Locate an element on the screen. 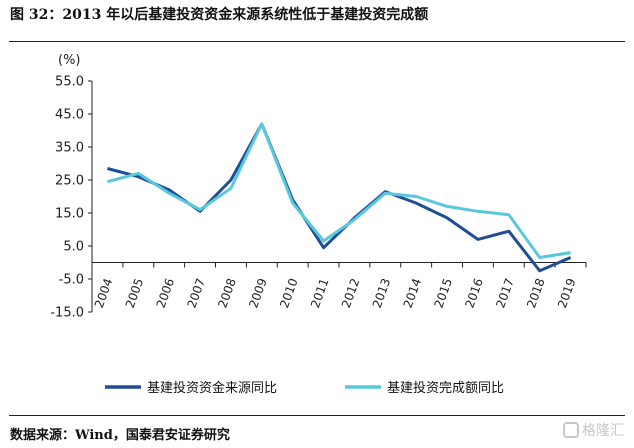 The width and height of the screenshot is (634, 448). y-tick-label: 55.0 is located at coordinates (69, 82).